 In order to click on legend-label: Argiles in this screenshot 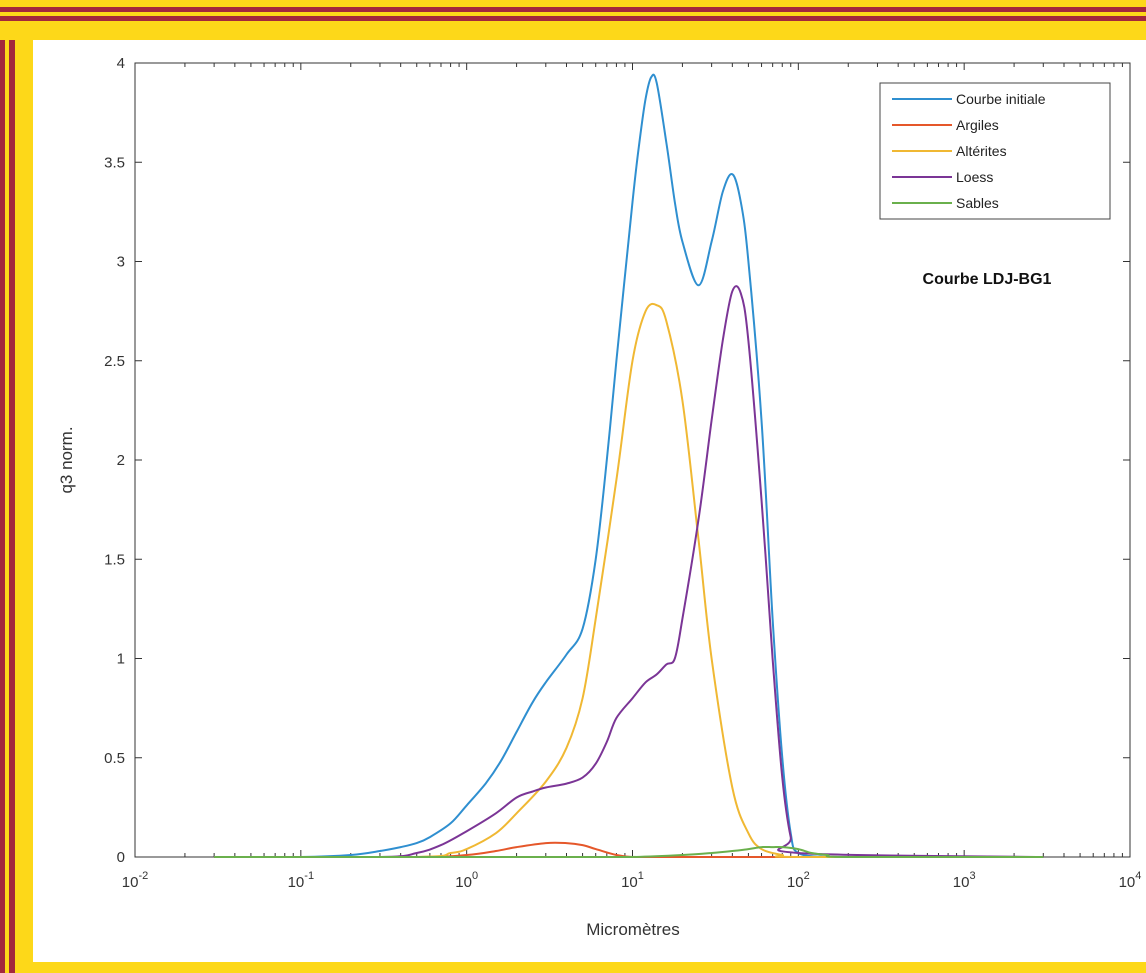, I will do `click(977, 125)`.